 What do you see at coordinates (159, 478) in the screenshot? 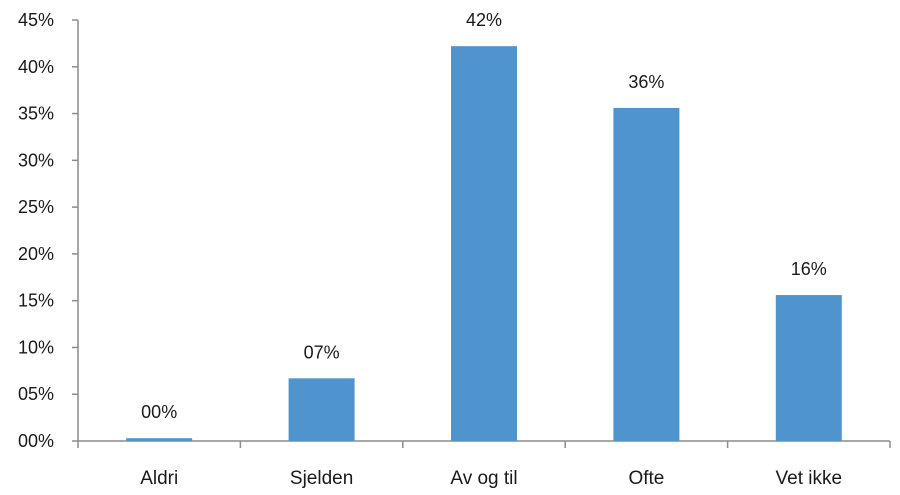
I see `x-category-label: Aldri` at bounding box center [159, 478].